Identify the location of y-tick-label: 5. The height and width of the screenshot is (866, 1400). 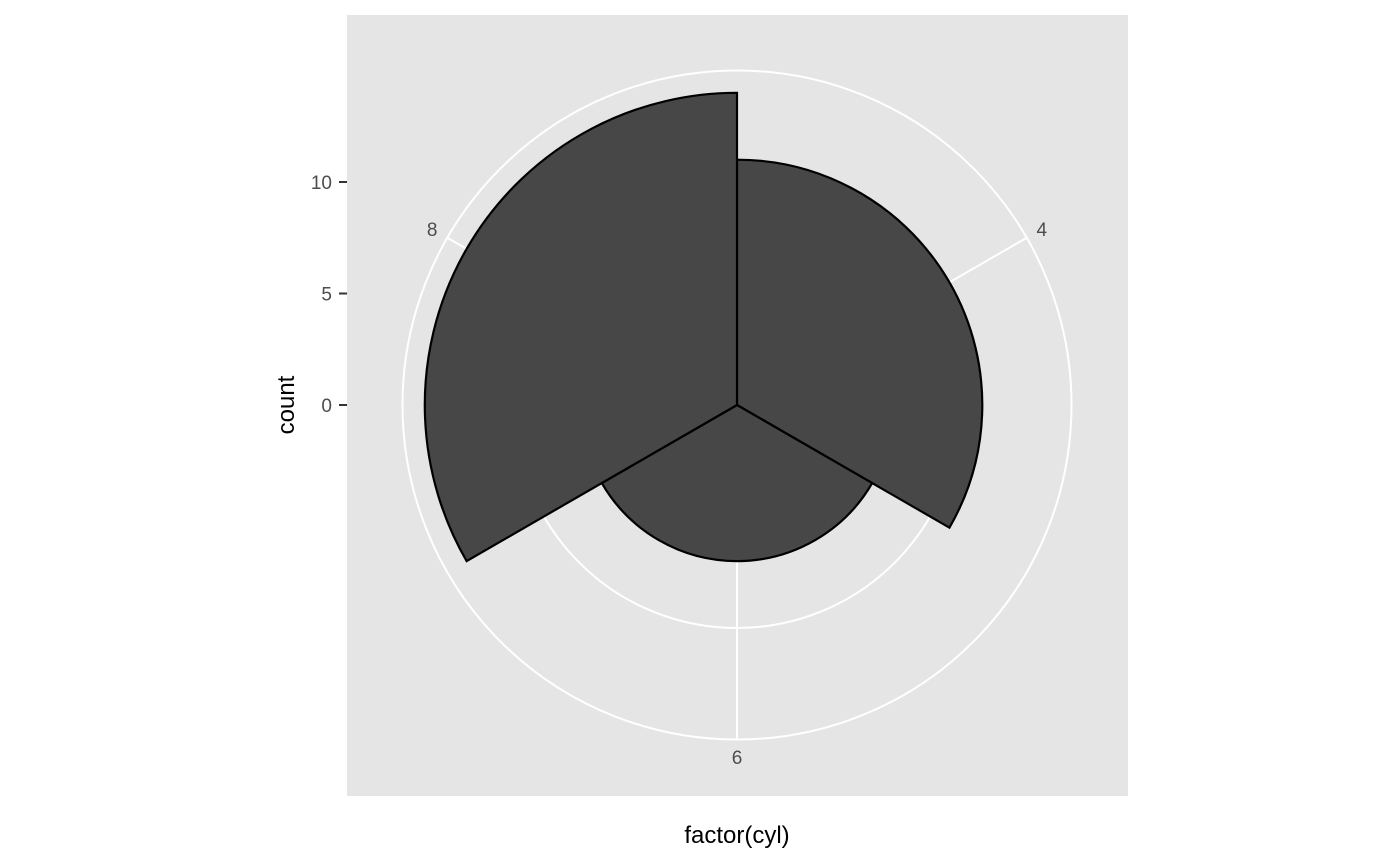
(326, 295).